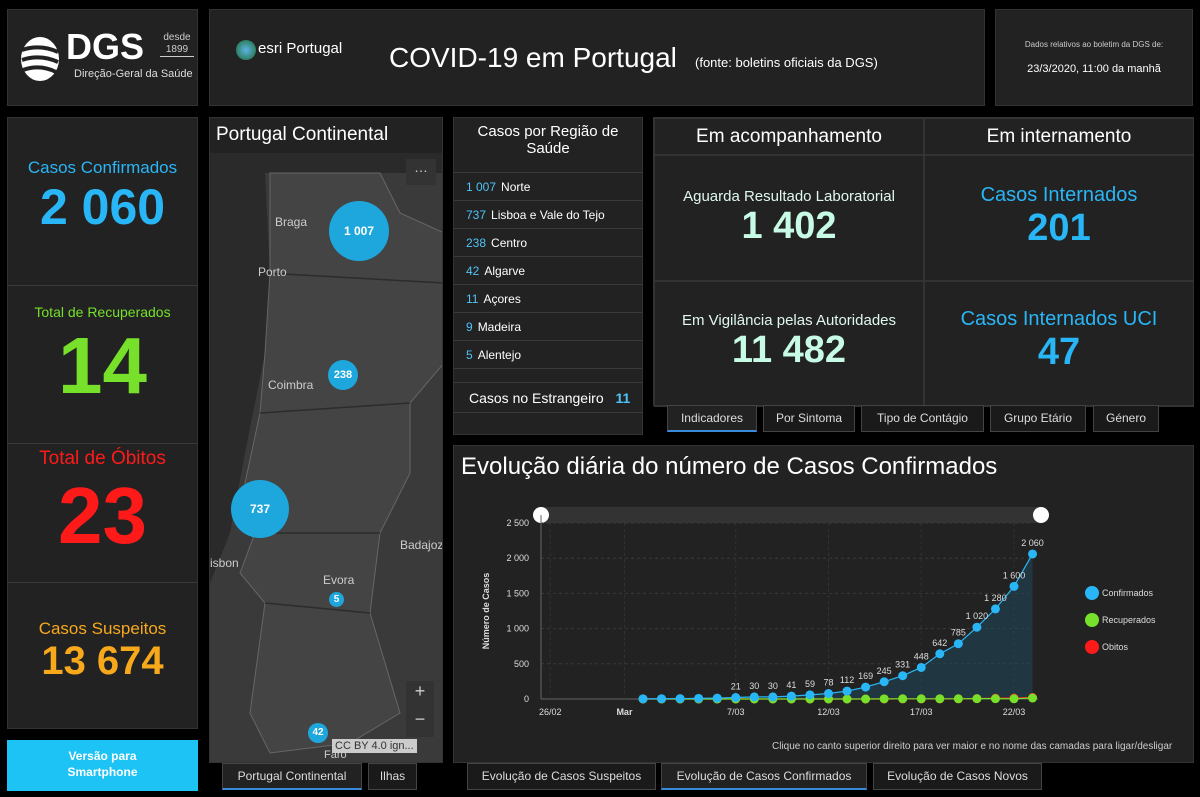 The width and height of the screenshot is (1200, 797). What do you see at coordinates (392, 776) in the screenshot?
I see `tab-ilhas: Ilhas` at bounding box center [392, 776].